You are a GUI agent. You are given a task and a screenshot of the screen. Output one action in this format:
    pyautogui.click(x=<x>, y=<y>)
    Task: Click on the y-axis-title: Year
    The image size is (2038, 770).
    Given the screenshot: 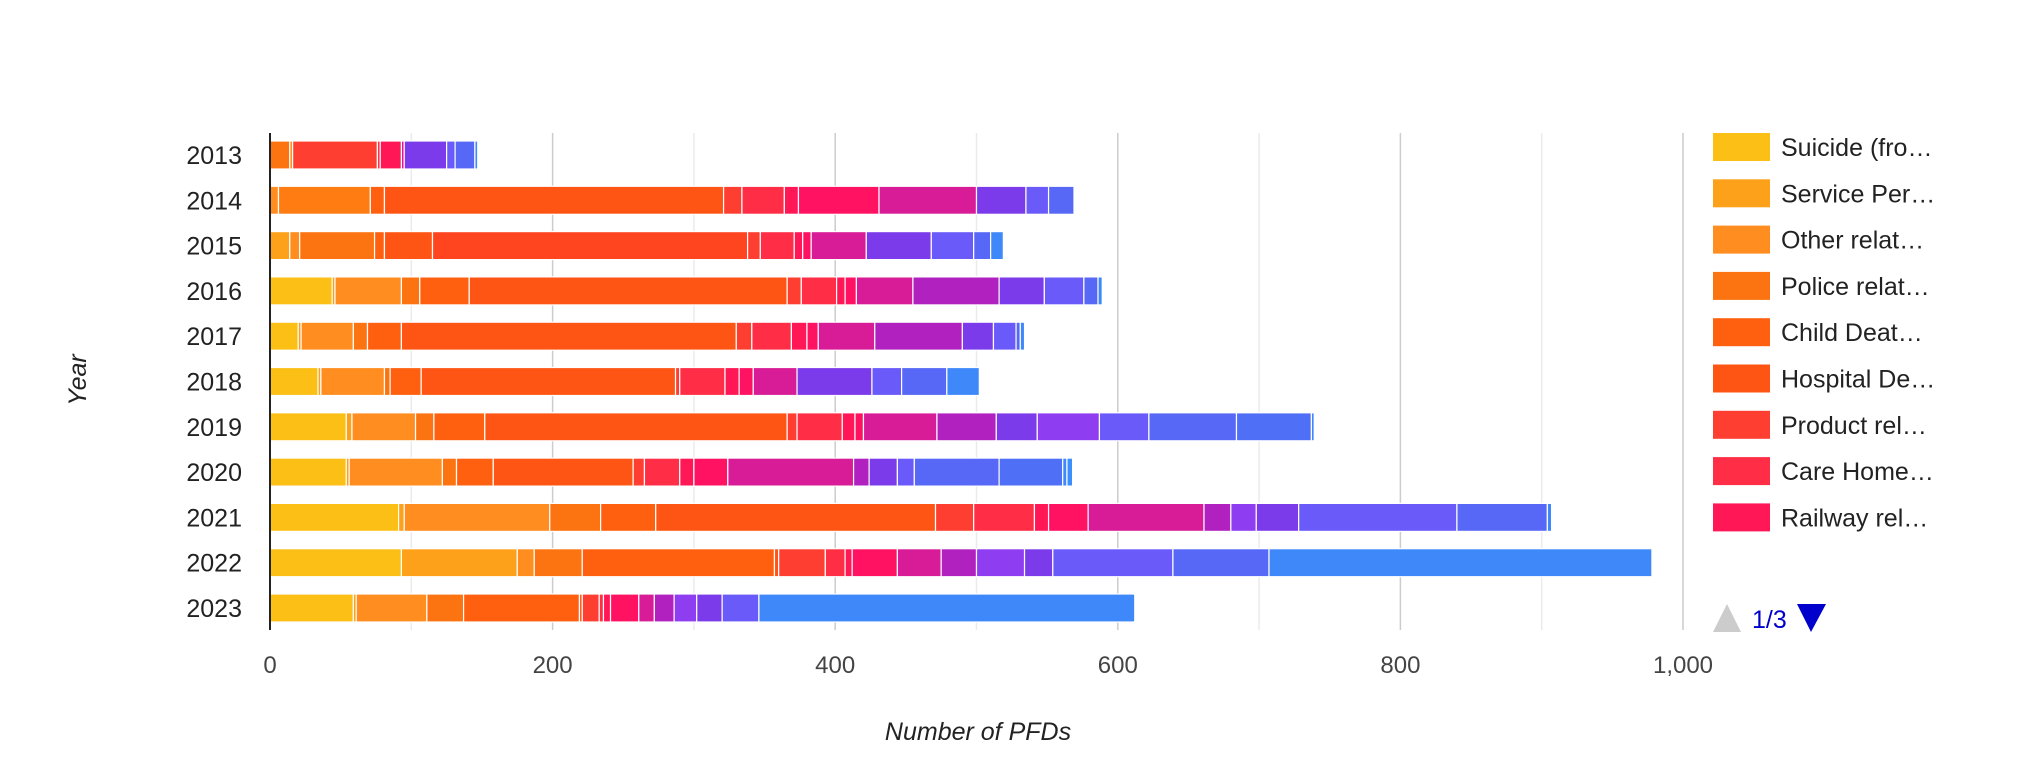 What is the action you would take?
    pyautogui.click(x=78, y=379)
    